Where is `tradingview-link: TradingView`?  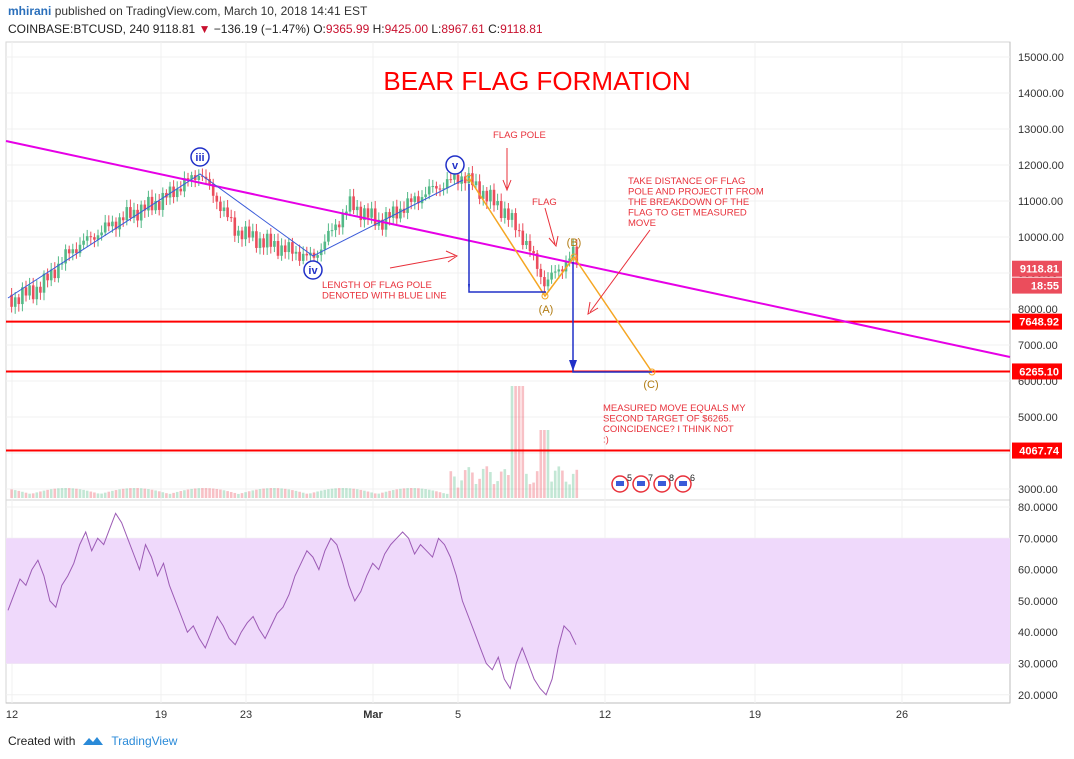
tradingview-link: TradingView is located at coordinates (144, 741).